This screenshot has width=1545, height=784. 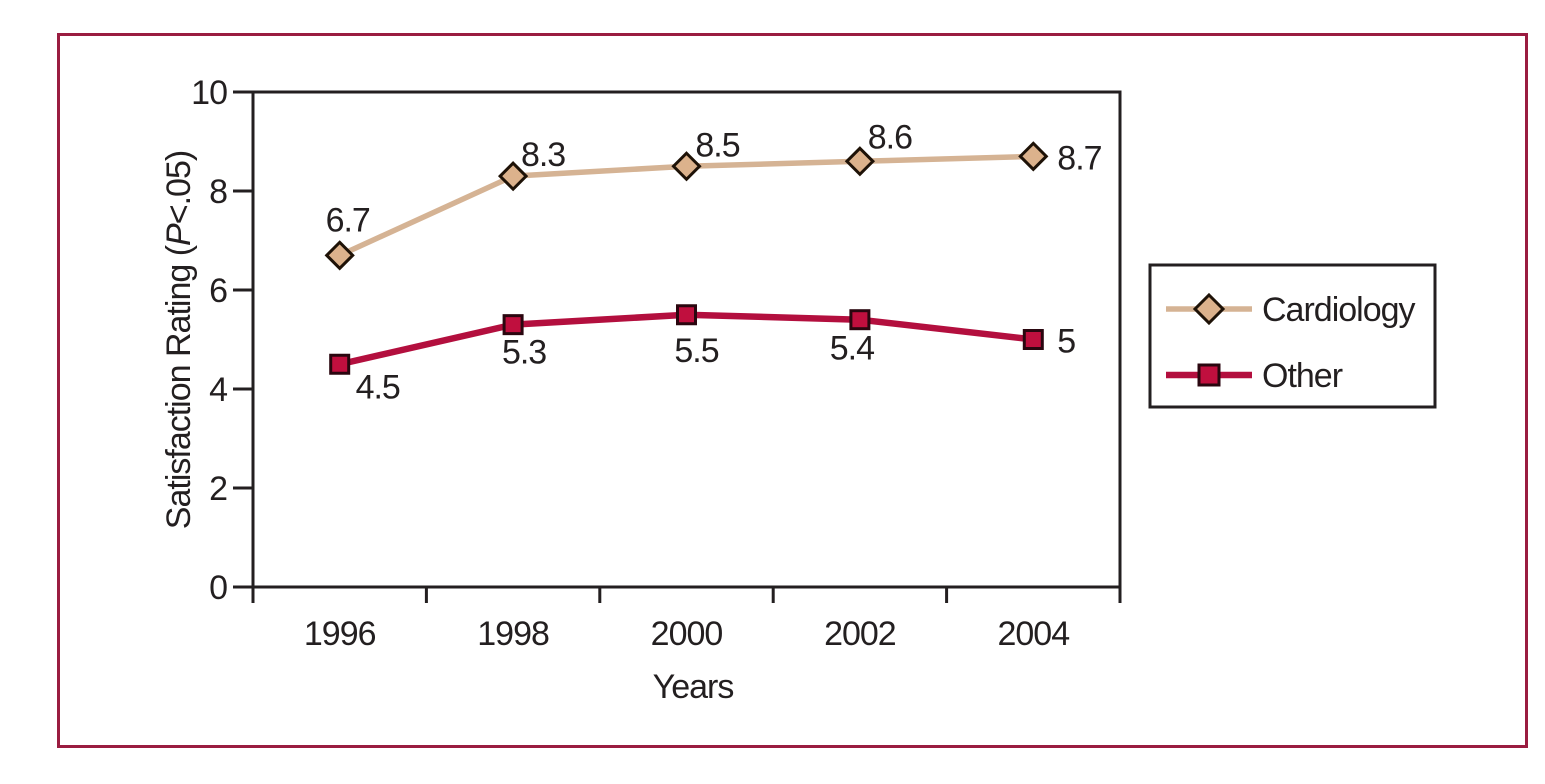 I want to click on legend: Cardiology Other, so click(x=1292, y=336).